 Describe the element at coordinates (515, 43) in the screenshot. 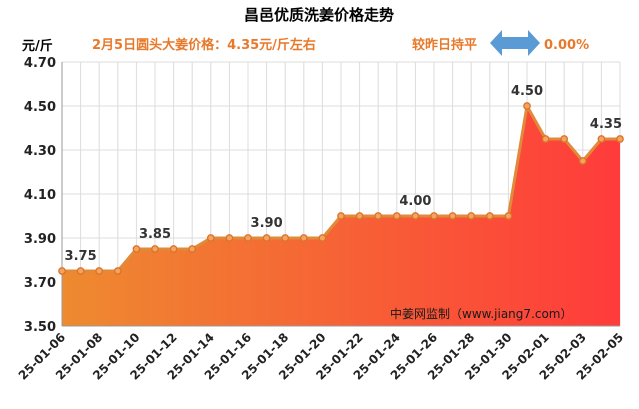

I see `double-arrow-icon` at that location.